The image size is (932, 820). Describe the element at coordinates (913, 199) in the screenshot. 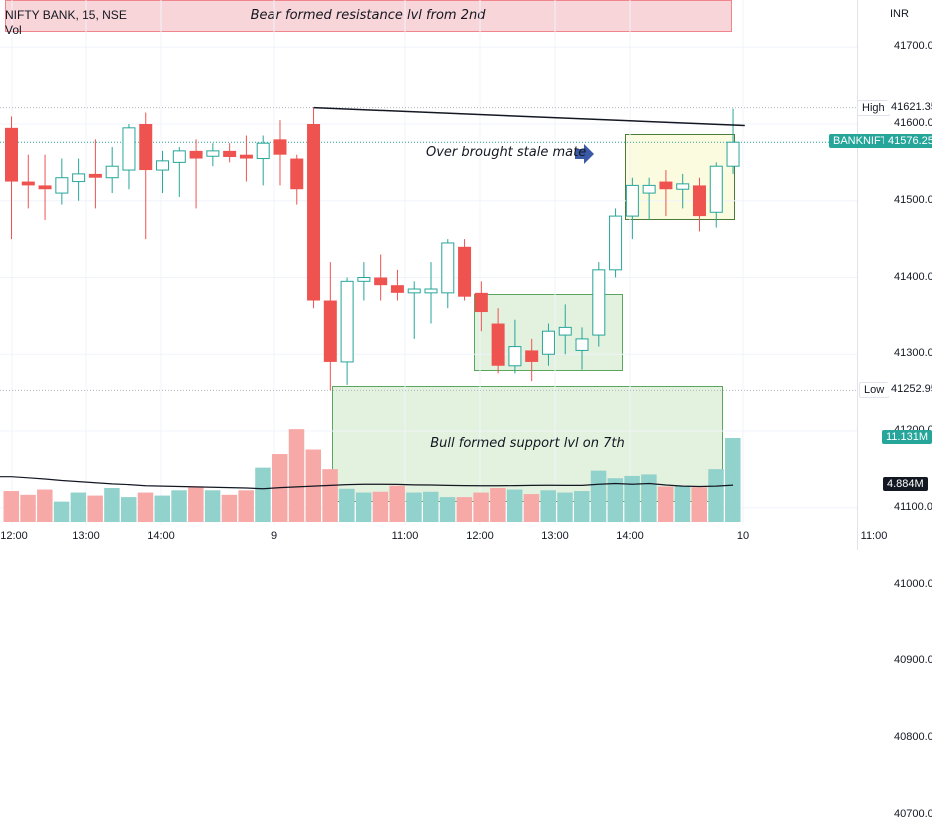

I see `price-tick-label: 41500.00` at that location.